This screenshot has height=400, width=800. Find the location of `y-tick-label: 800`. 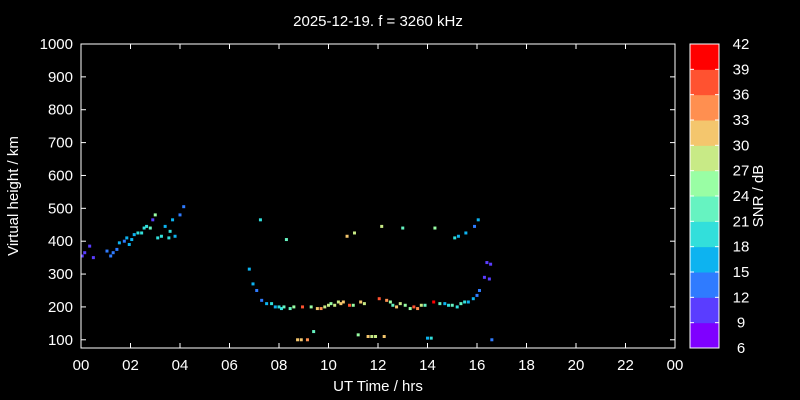

y-tick-label: 800 is located at coordinates (60, 110).